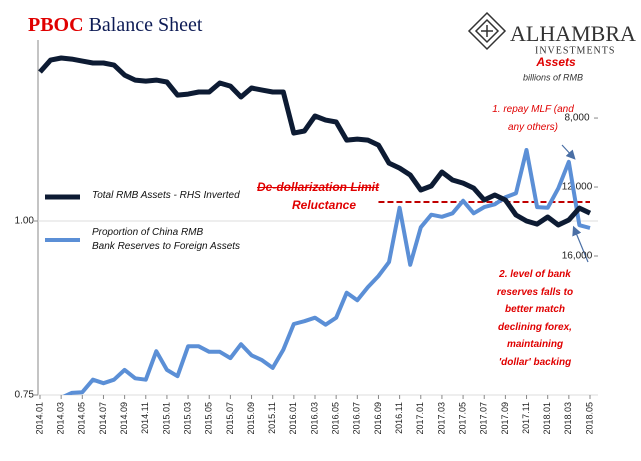 Image resolution: width=641 pixels, height=461 pixels. I want to click on y-tick-label: 0.75, so click(25, 395).